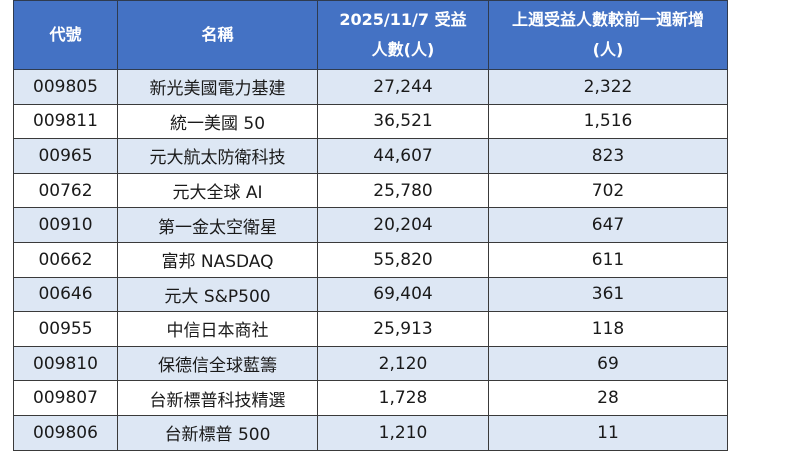 The height and width of the screenshot is (451, 800). I want to click on table-row: 009806 台新標普 500 1,210 11, so click(370, 432).